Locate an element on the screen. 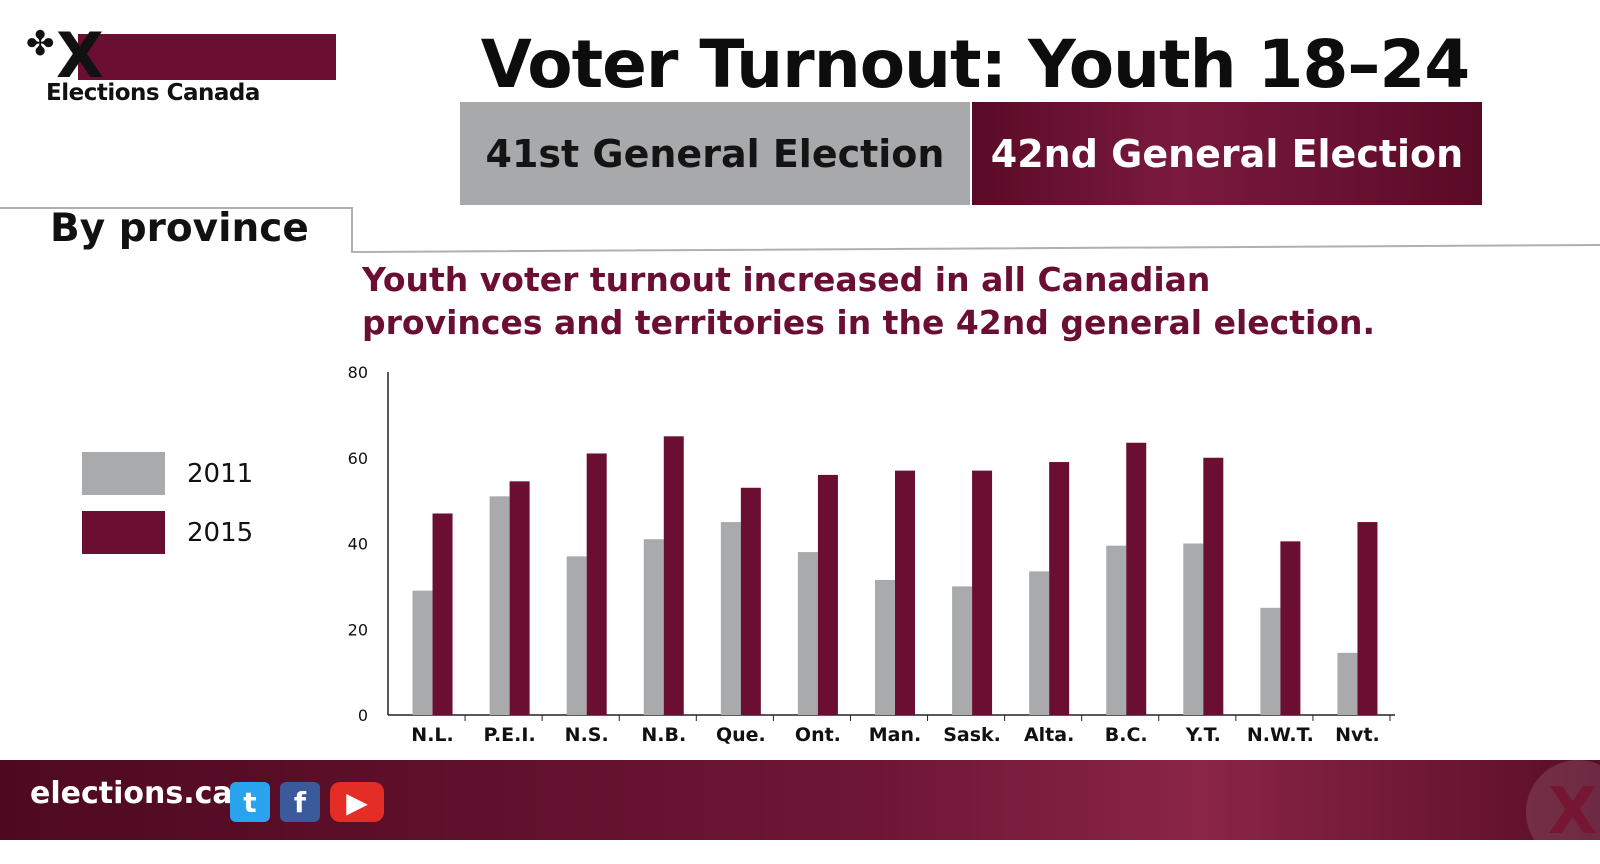 Image resolution: width=1600 pixels, height=864 pixels. footer-x-watermark-icon: X is located at coordinates (1563, 812).